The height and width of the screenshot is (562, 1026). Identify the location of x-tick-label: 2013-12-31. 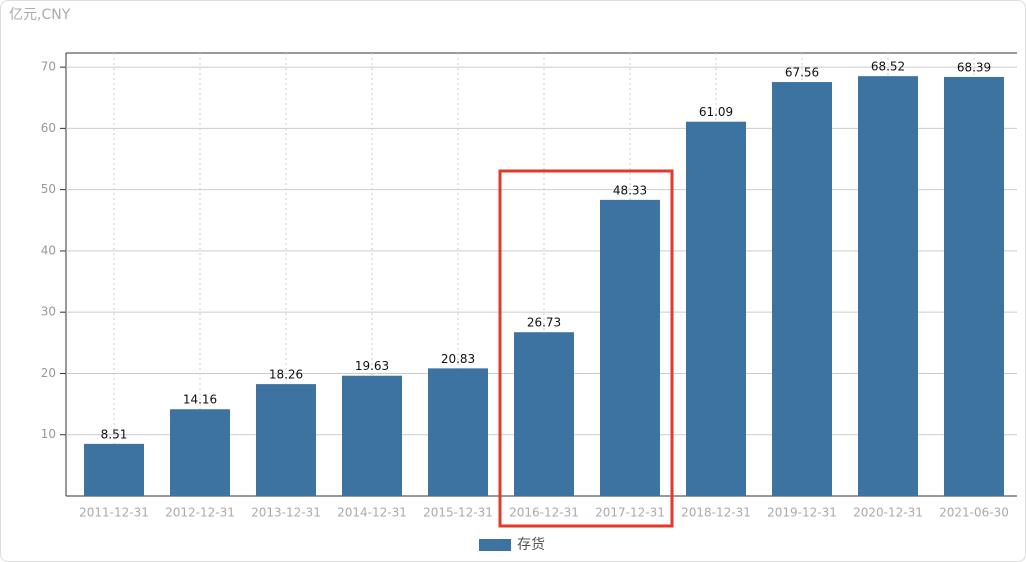
(286, 513).